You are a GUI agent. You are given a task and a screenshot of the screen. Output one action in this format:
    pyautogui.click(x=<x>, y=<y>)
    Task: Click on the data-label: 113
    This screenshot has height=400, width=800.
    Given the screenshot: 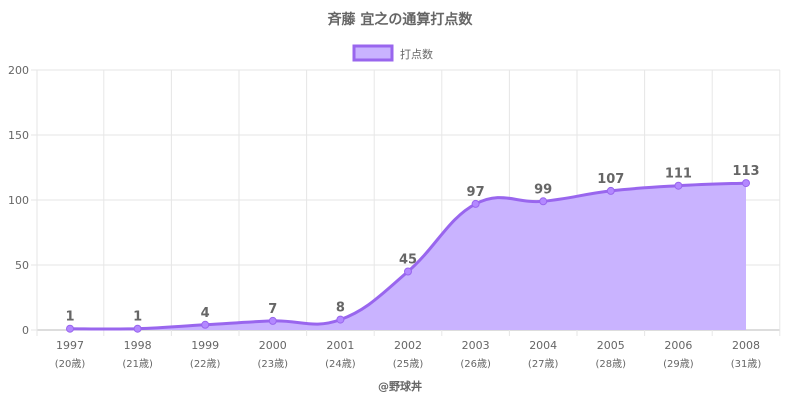 What is the action you would take?
    pyautogui.click(x=745, y=171)
    